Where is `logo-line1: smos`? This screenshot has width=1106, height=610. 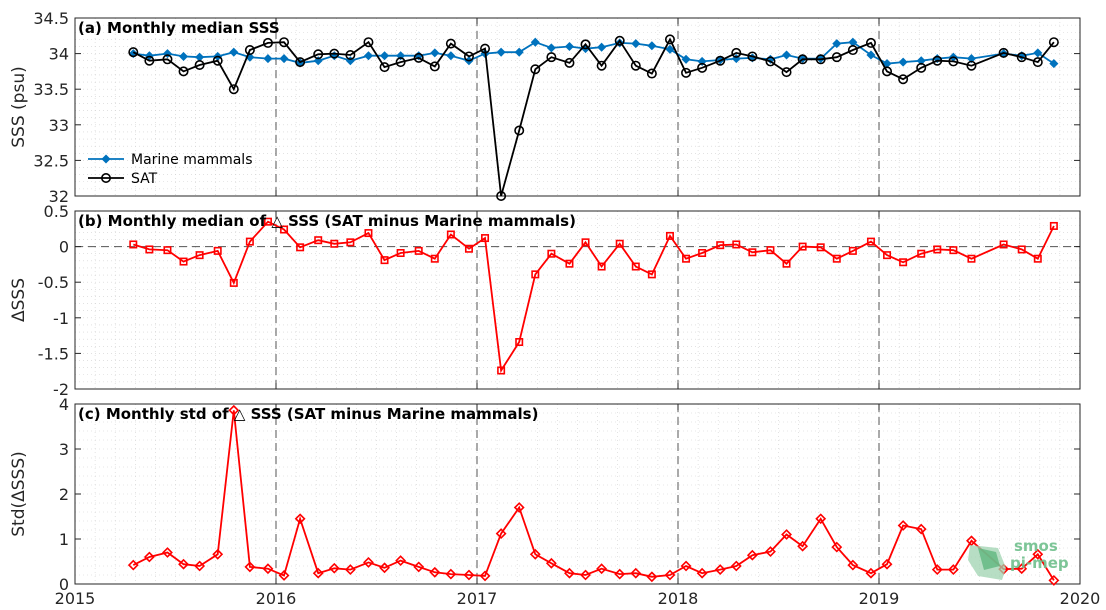
logo-line1: smos is located at coordinates (1036, 546).